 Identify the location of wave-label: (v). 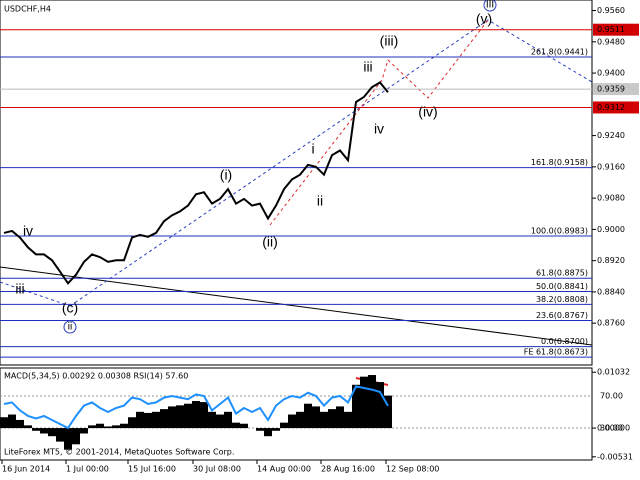
(484, 19).